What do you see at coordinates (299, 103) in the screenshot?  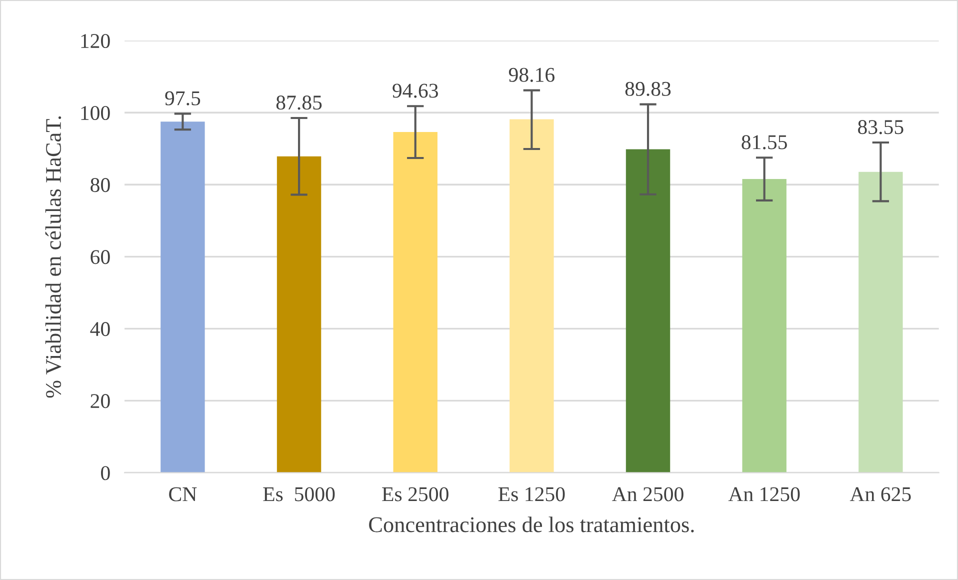 I see `data-label: 87.85` at bounding box center [299, 103].